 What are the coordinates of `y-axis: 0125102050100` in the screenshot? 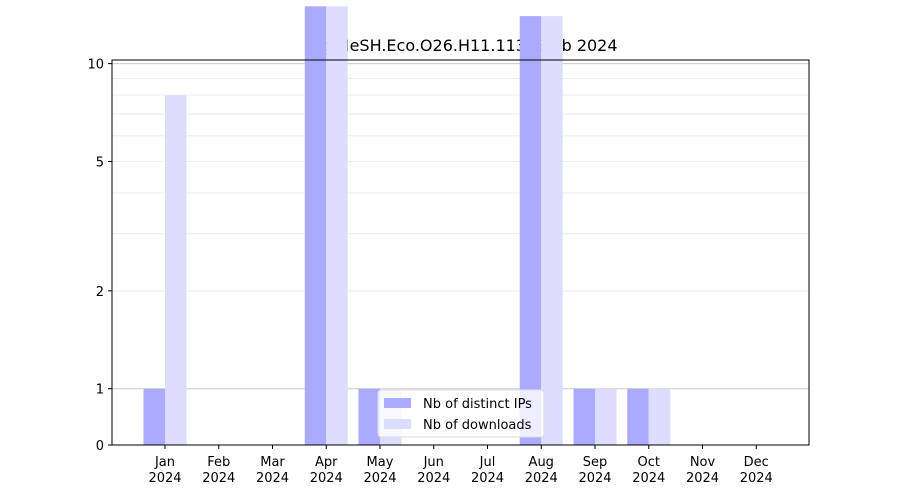 It's located at (99, 256).